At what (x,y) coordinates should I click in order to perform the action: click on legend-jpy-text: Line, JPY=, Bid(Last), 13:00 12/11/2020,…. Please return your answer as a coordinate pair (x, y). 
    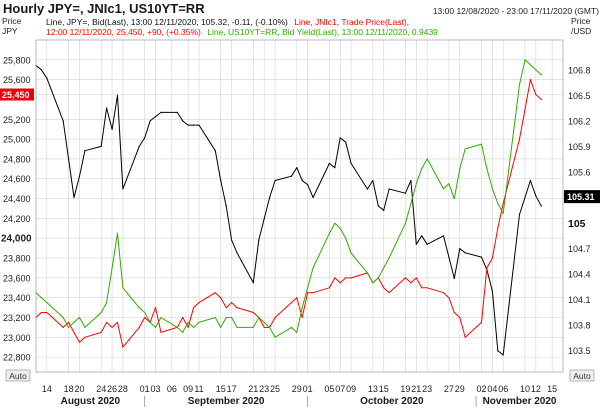
    Looking at the image, I should click on (167, 22).